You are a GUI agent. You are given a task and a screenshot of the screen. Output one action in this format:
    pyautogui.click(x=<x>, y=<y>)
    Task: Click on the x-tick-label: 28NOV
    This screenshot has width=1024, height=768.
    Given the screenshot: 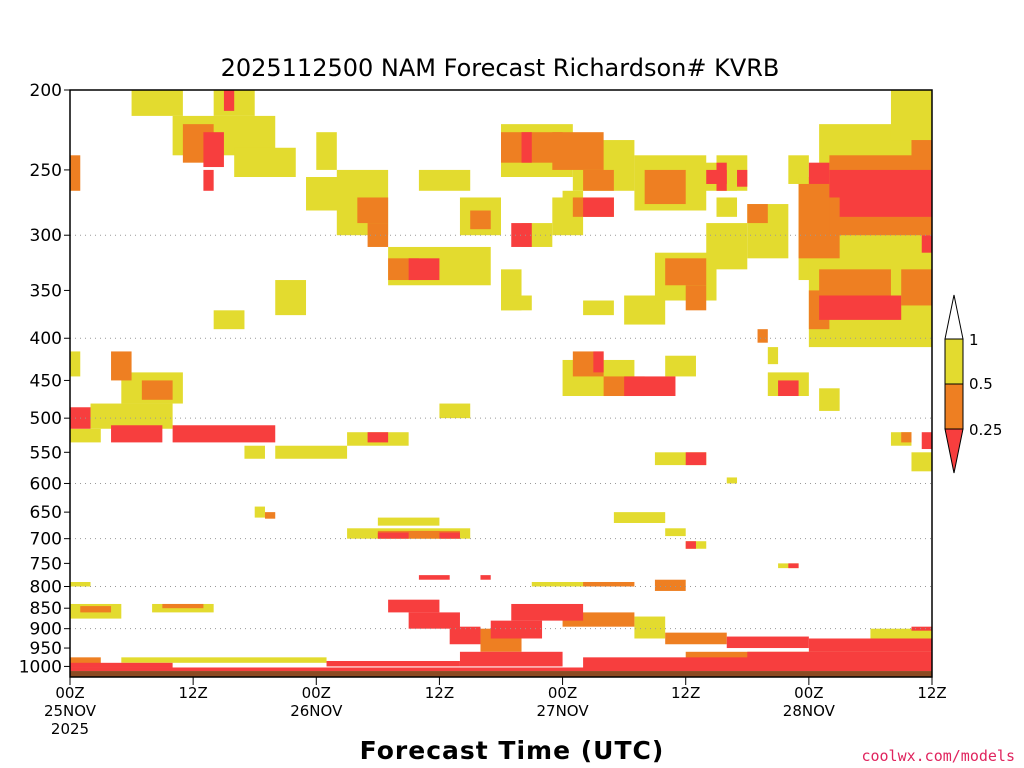 What is the action you would take?
    pyautogui.click(x=809, y=711)
    